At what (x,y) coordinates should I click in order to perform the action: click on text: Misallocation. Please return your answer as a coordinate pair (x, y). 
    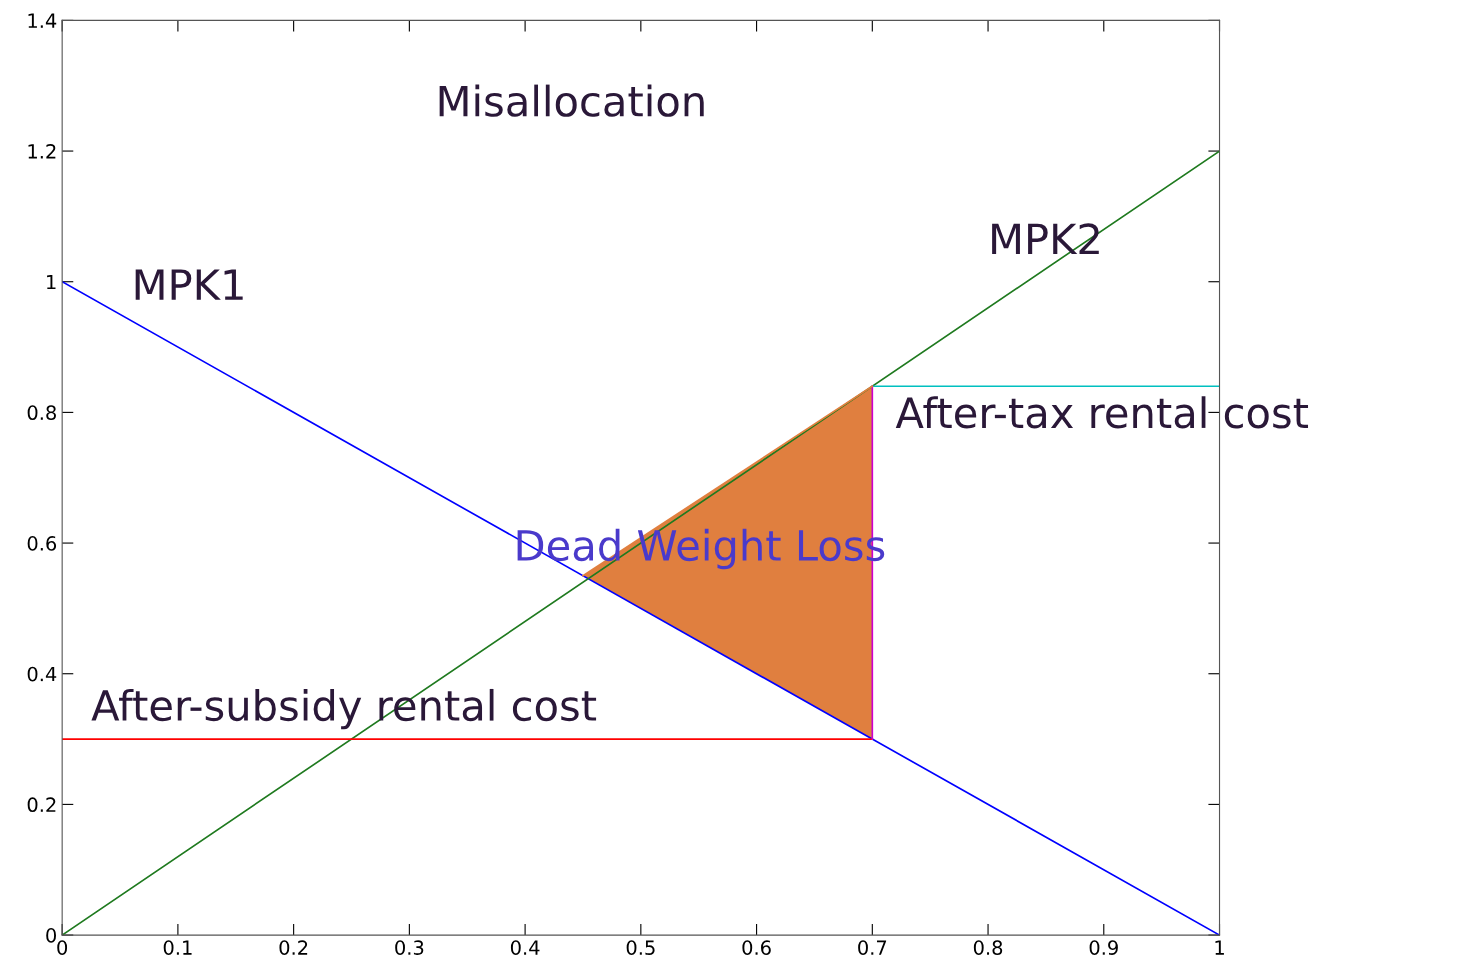
    Looking at the image, I should click on (571, 100).